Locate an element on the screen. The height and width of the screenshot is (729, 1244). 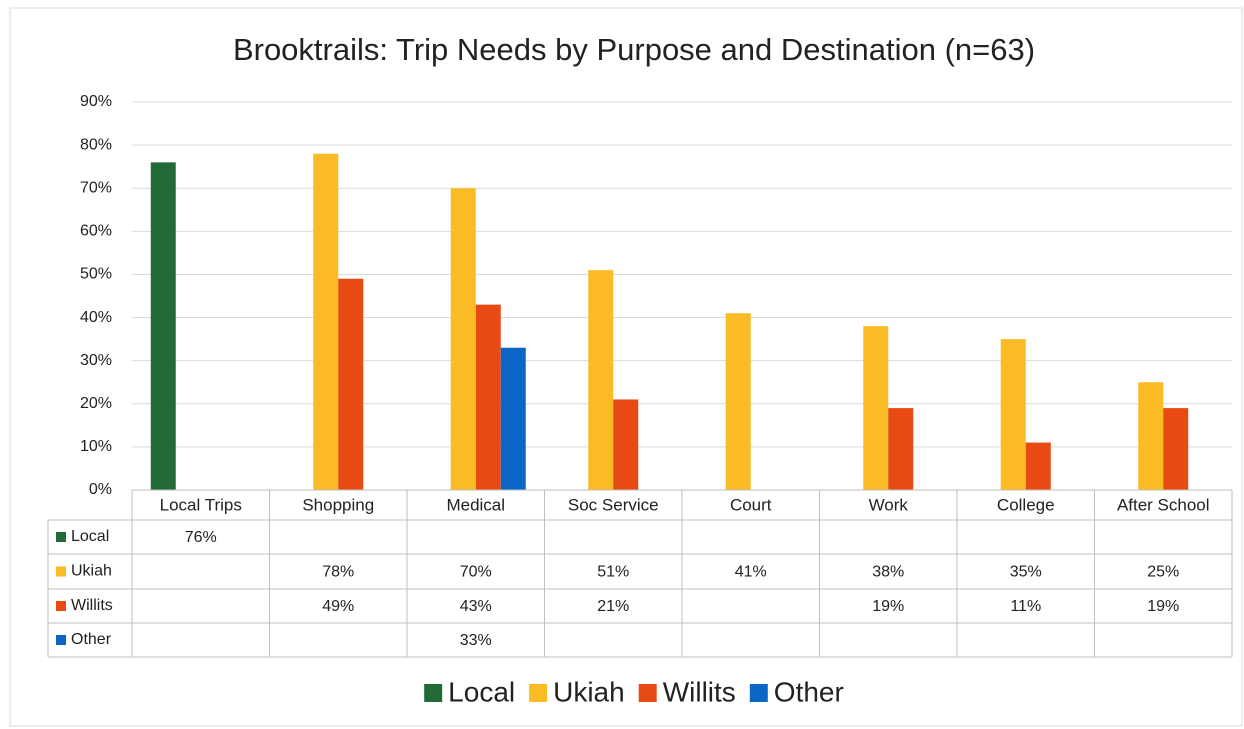
y-tick-label: 50% is located at coordinates (96, 274).